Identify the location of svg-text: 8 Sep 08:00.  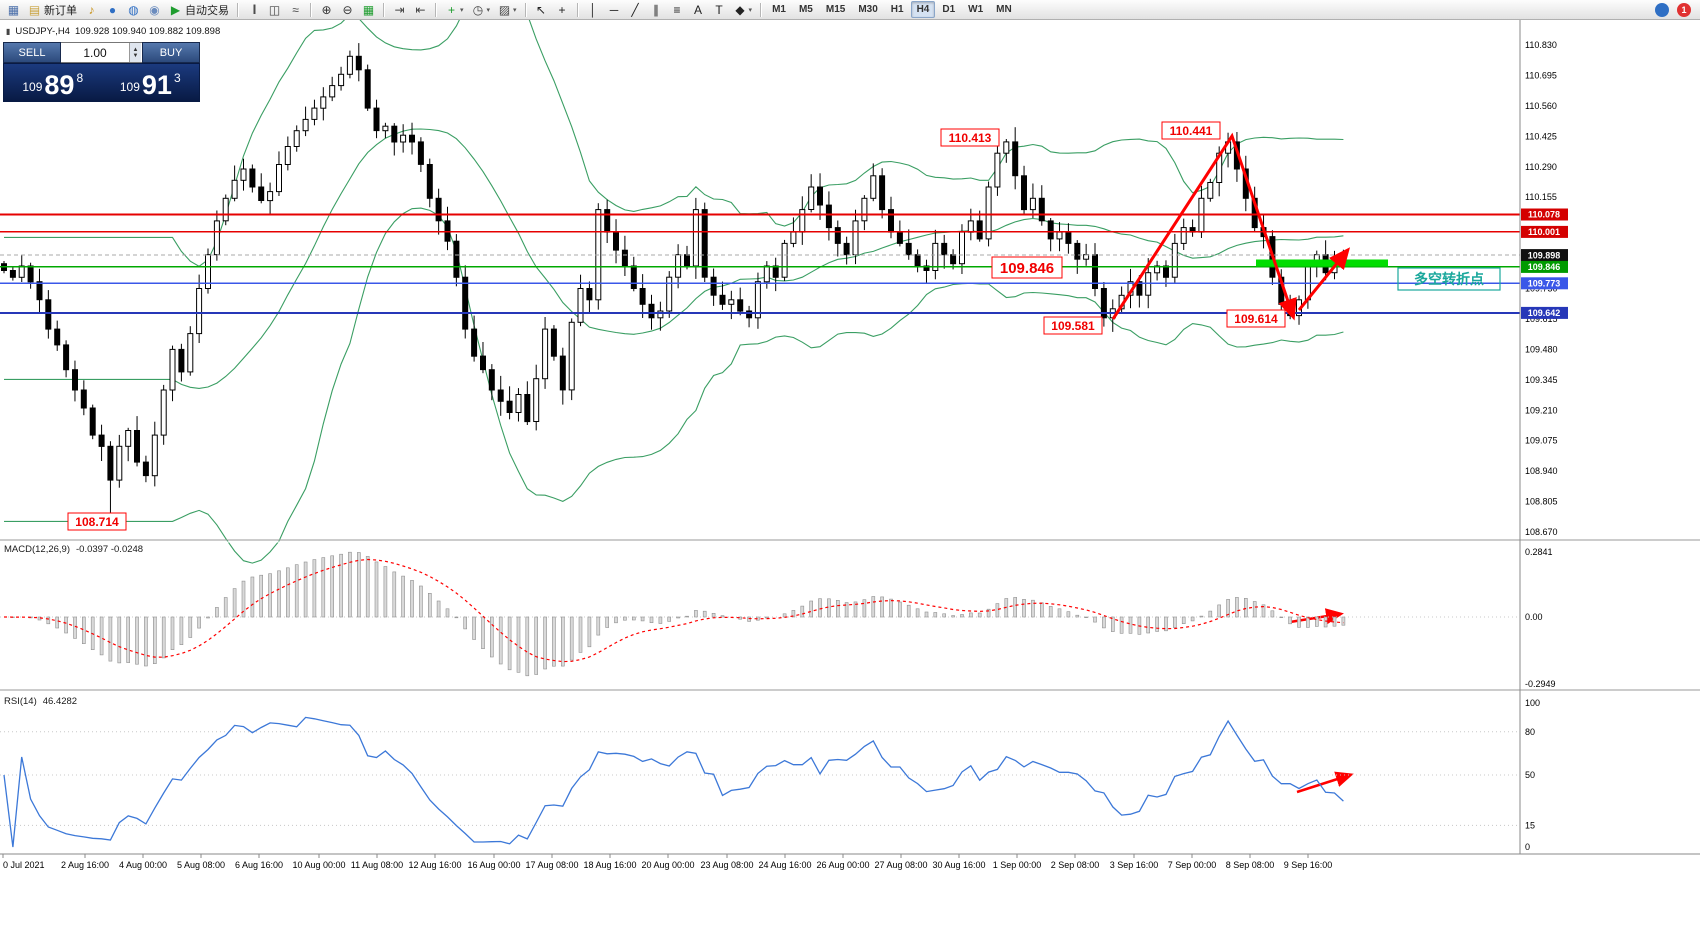
(1250, 865).